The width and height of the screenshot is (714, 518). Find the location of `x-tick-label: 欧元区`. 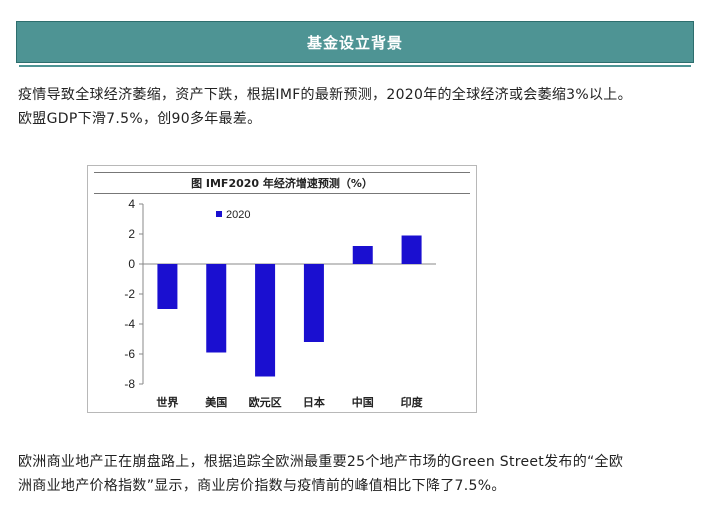

x-tick-label: 欧元区 is located at coordinates (265, 402).